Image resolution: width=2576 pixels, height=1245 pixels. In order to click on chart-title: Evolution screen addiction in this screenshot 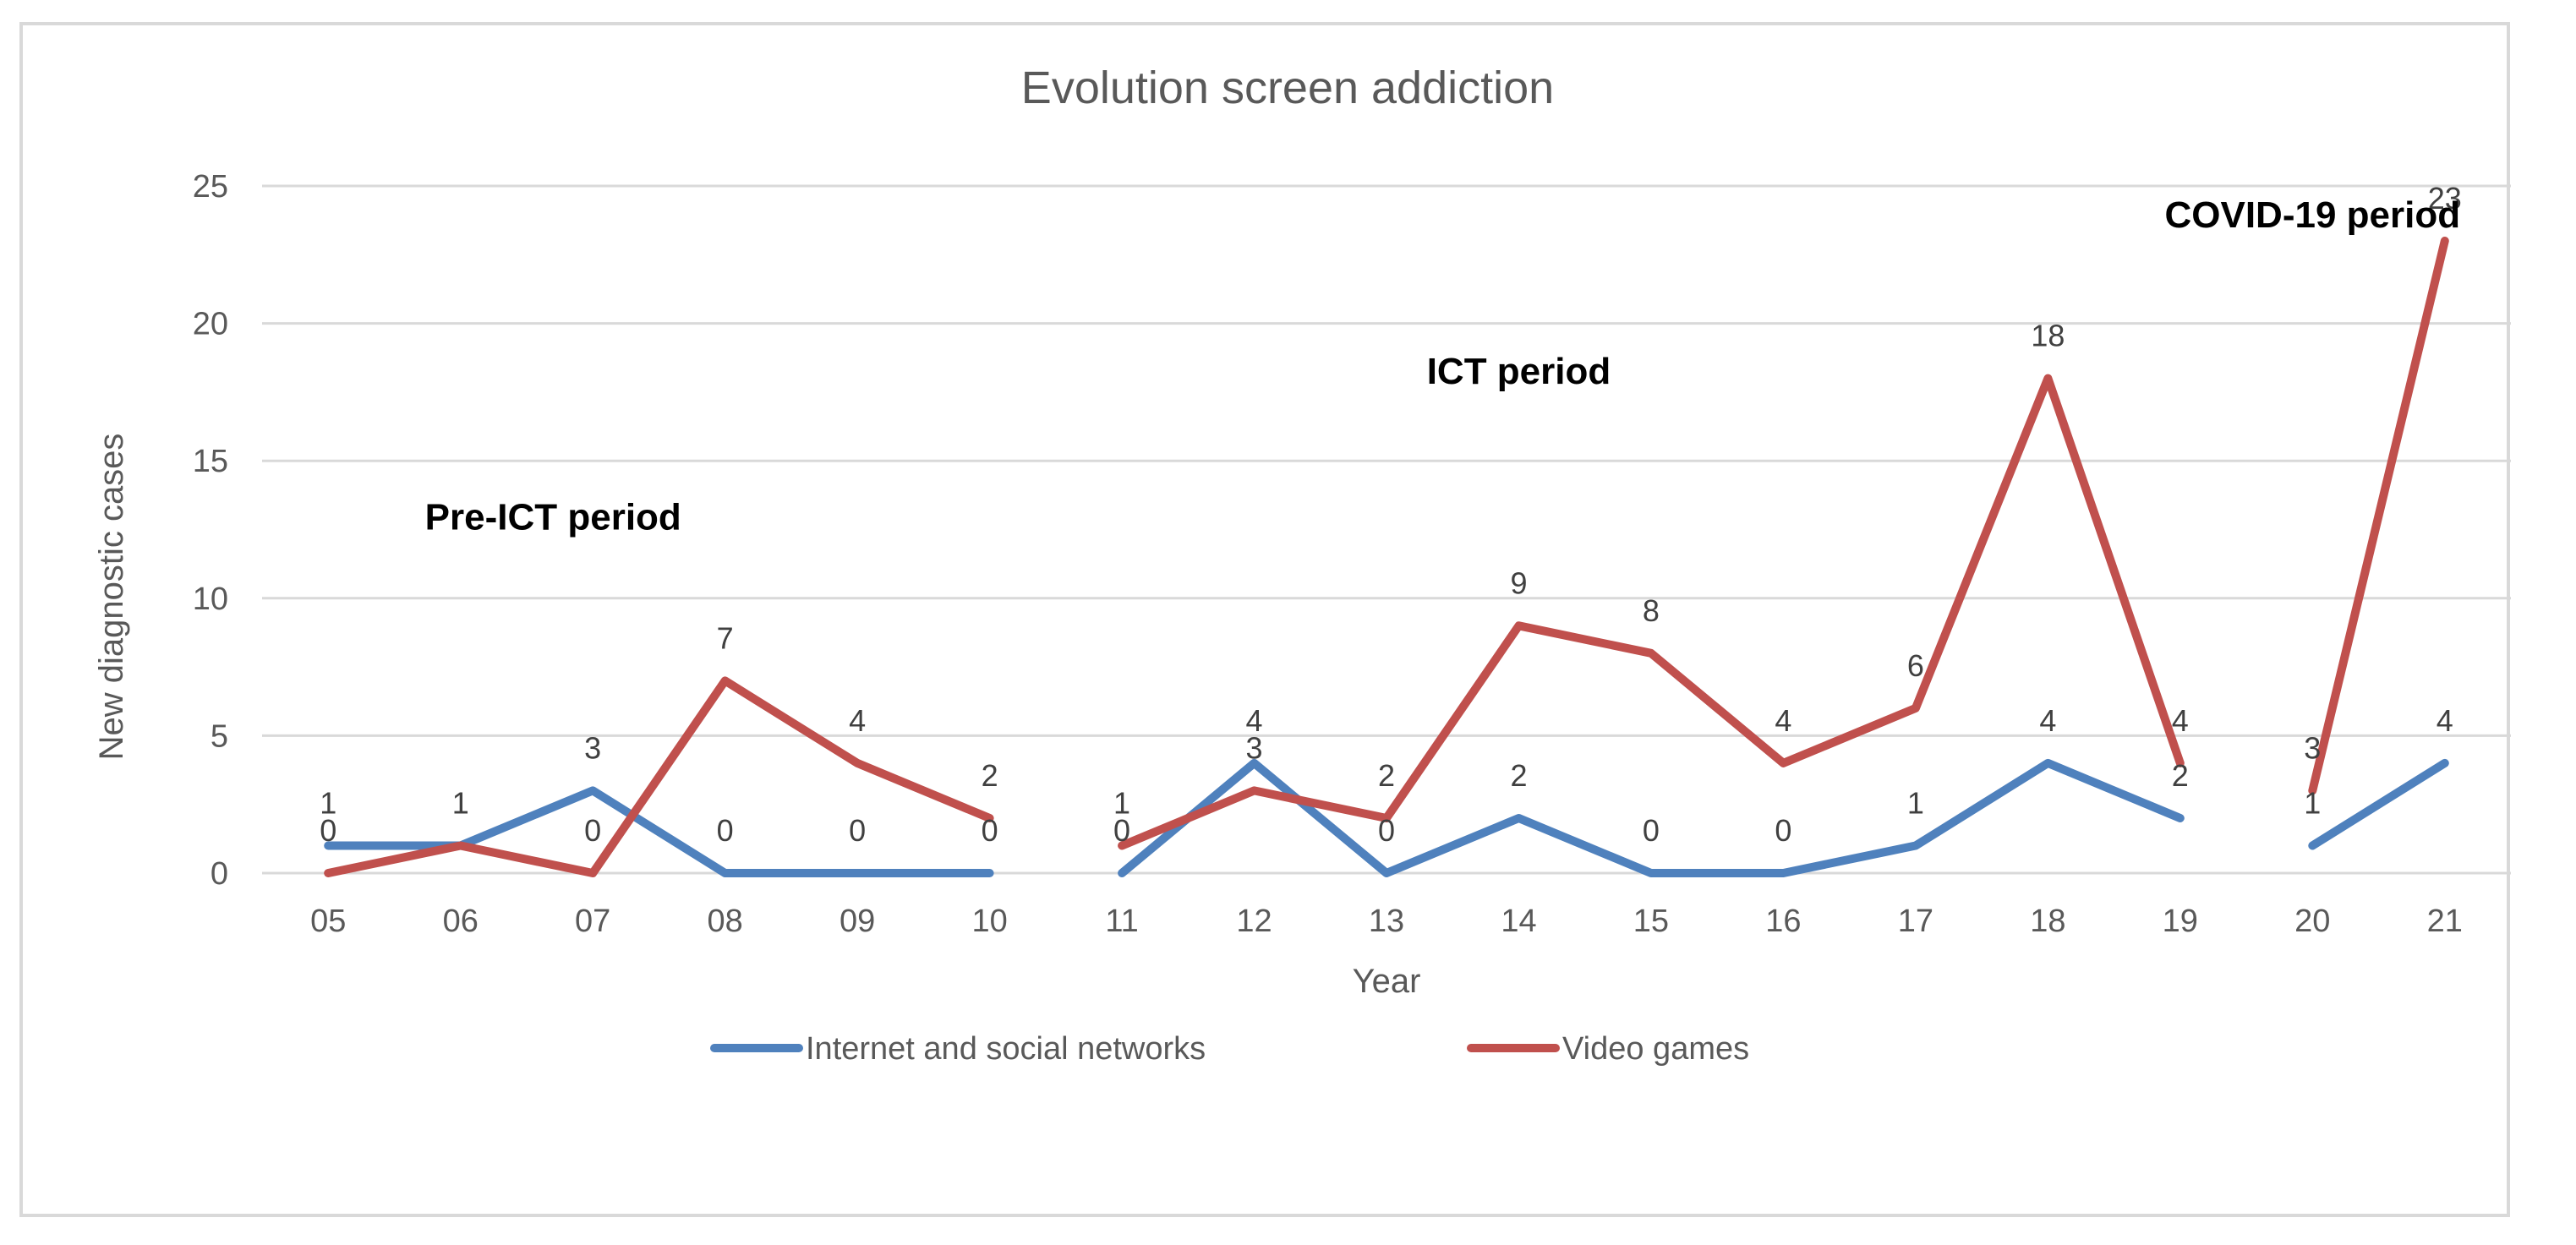, I will do `click(1288, 88)`.